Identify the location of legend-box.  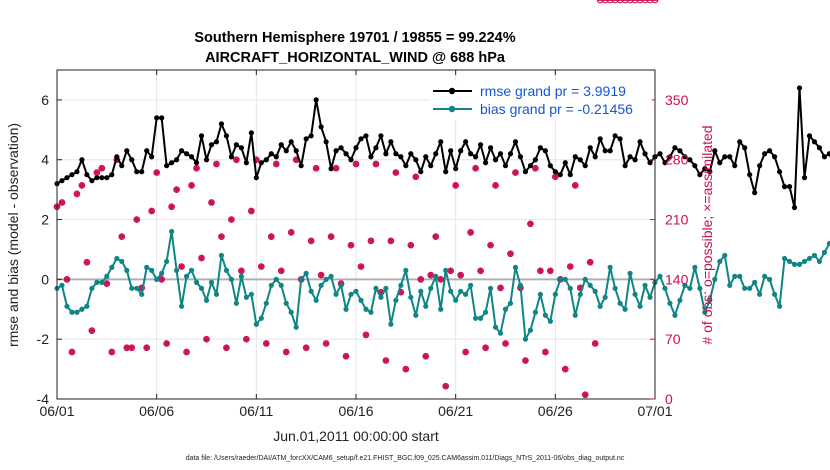
(541, 100).